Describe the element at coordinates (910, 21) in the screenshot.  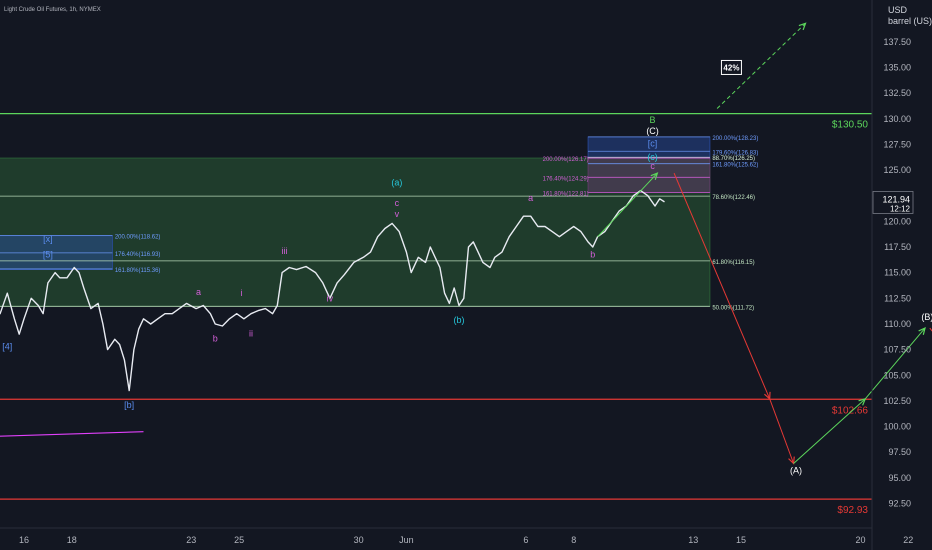
I see `unit-label: barrel (US)` at that location.